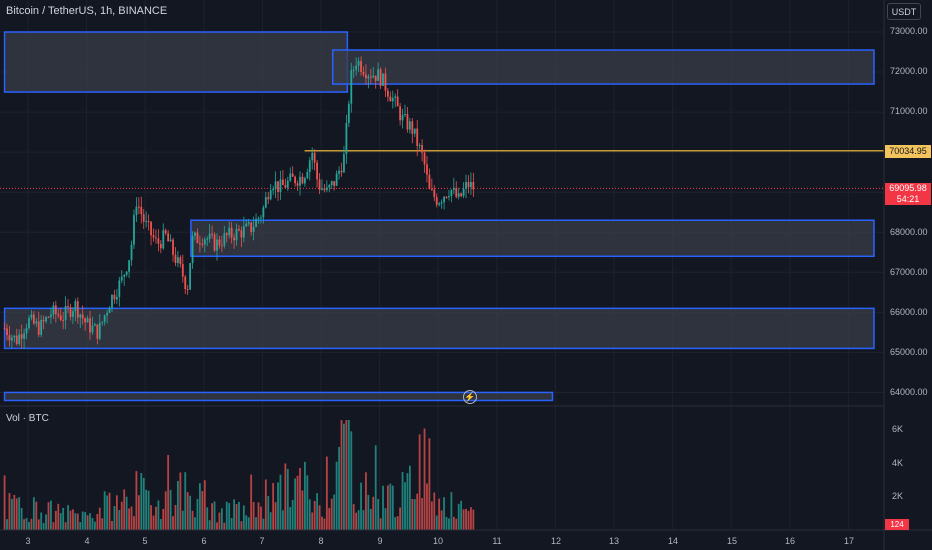  What do you see at coordinates (897, 524) in the screenshot?
I see `current-volume-tag: 124` at bounding box center [897, 524].